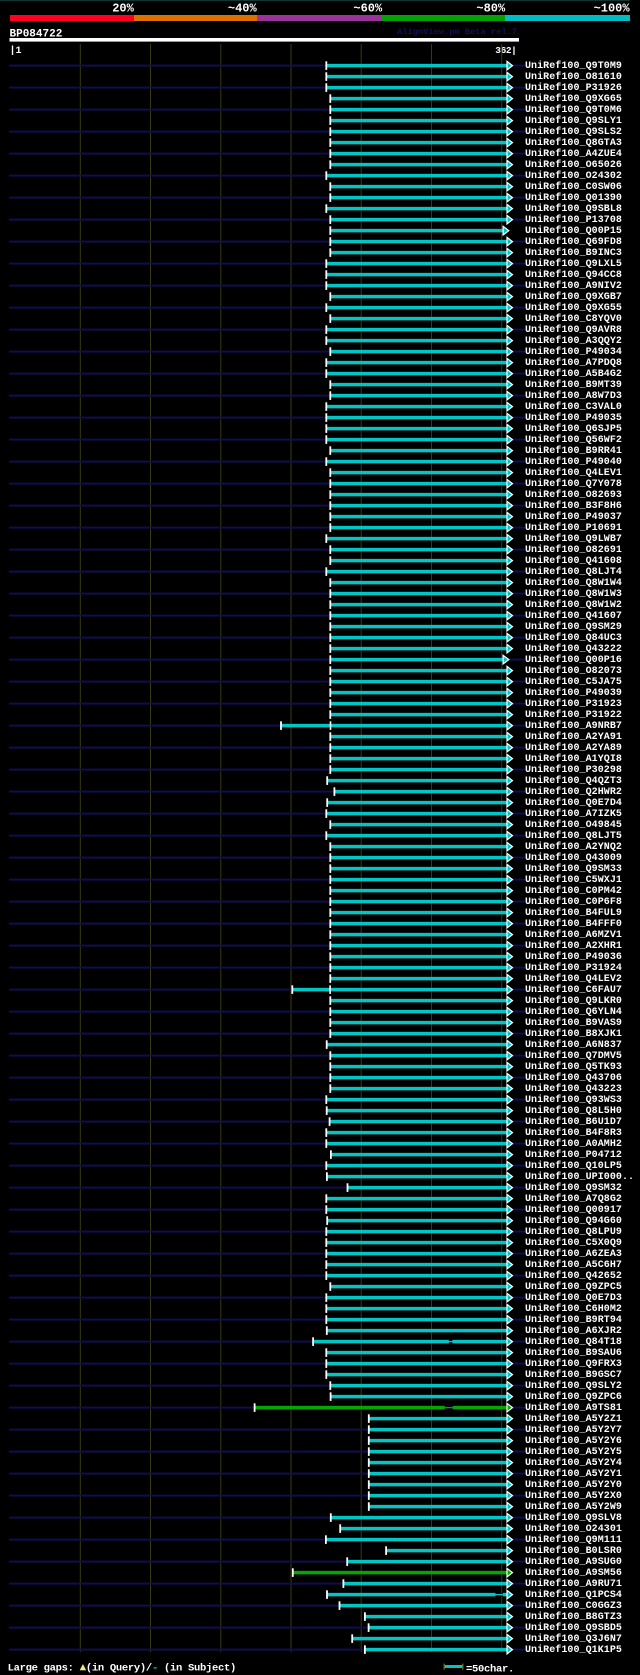  I want to click on svg-text: UniRef100_B4FUL9, so click(573, 913).